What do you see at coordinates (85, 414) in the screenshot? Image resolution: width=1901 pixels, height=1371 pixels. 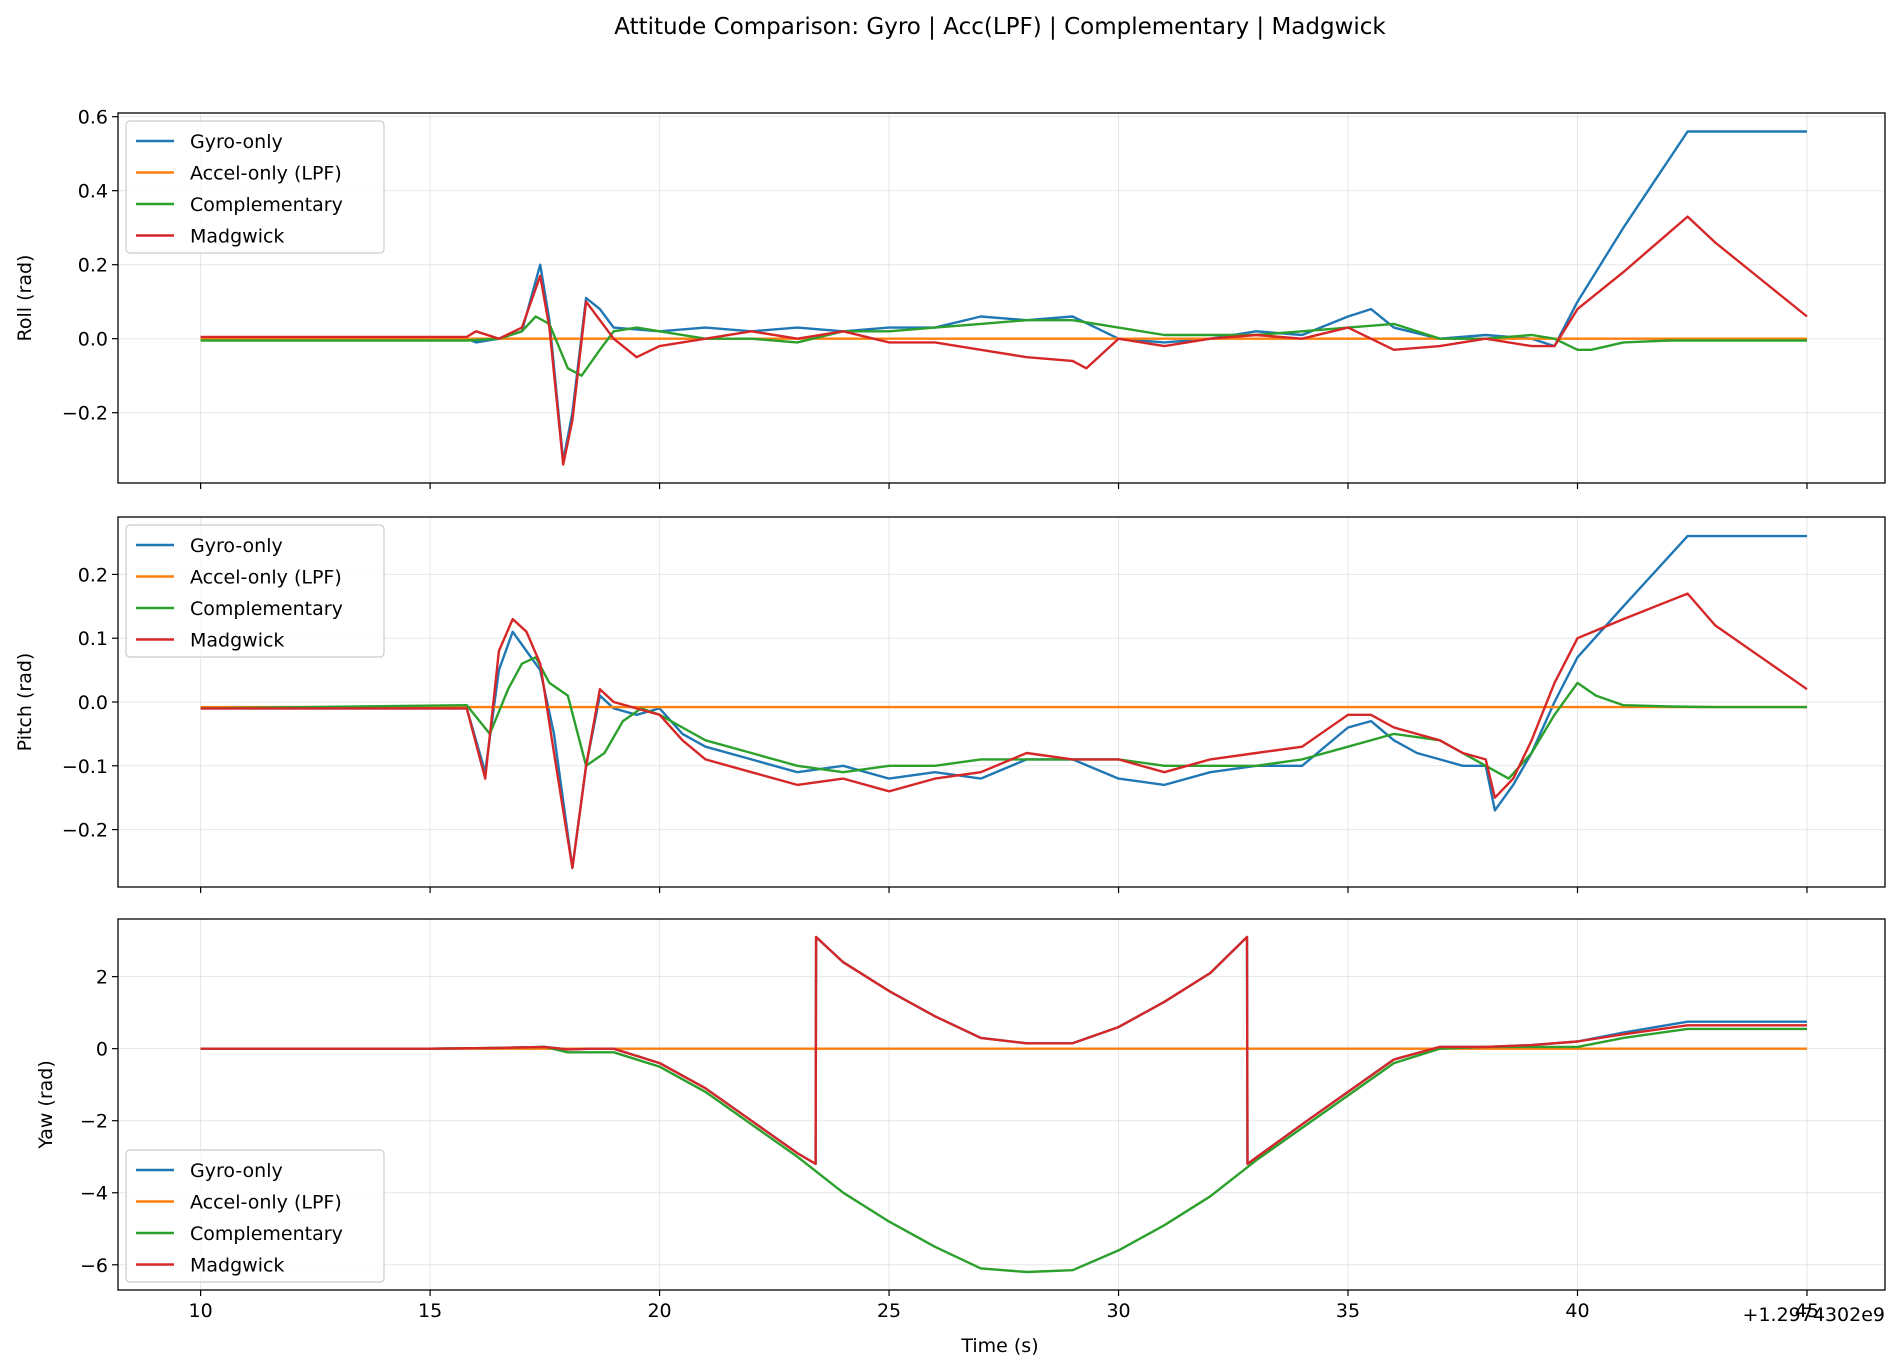 I see `roll-y-tick-label: −0.2` at bounding box center [85, 414].